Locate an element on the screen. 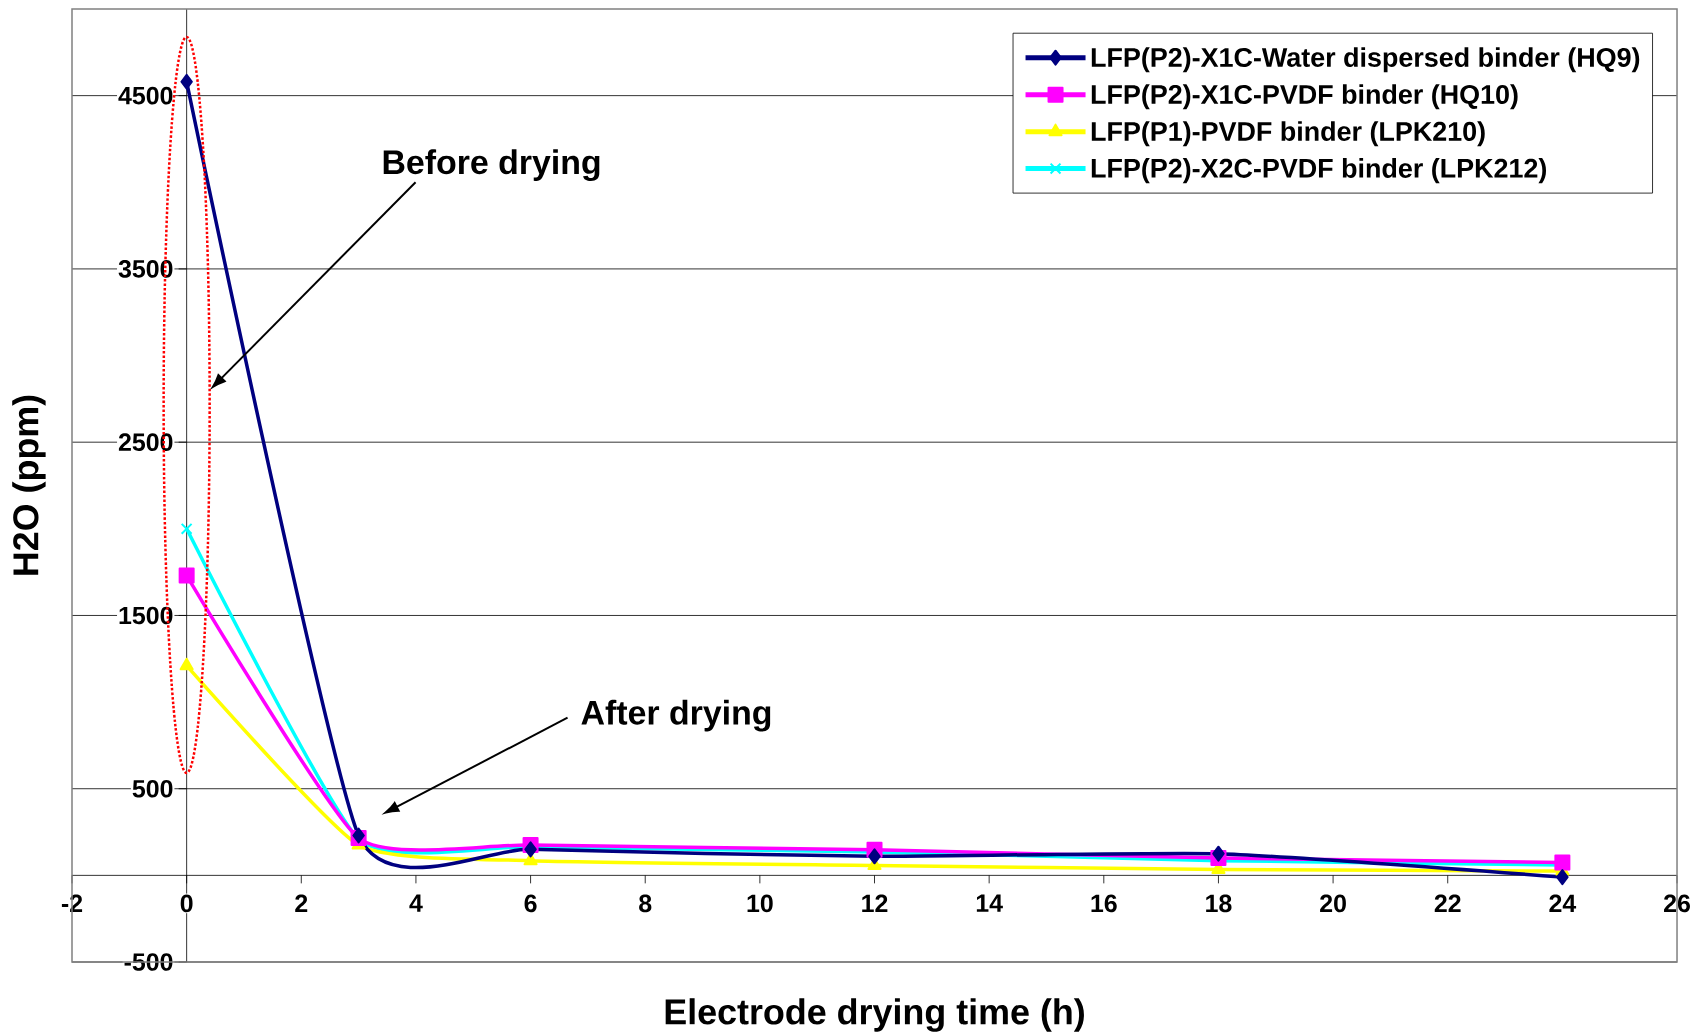 This screenshot has height=1034, width=1703. x-tick-label: 12 is located at coordinates (875, 903).